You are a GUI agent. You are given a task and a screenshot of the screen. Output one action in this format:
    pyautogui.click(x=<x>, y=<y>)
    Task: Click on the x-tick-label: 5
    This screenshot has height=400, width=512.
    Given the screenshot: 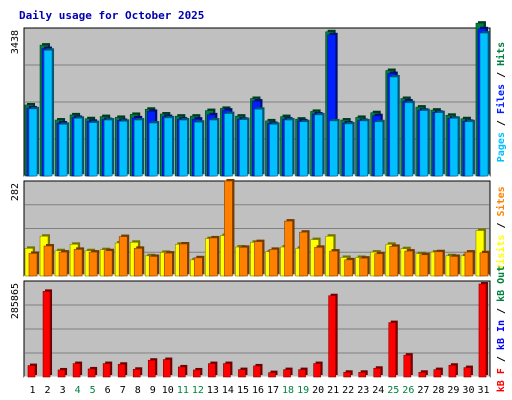 What is the action you would take?
    pyautogui.click(x=93, y=390)
    